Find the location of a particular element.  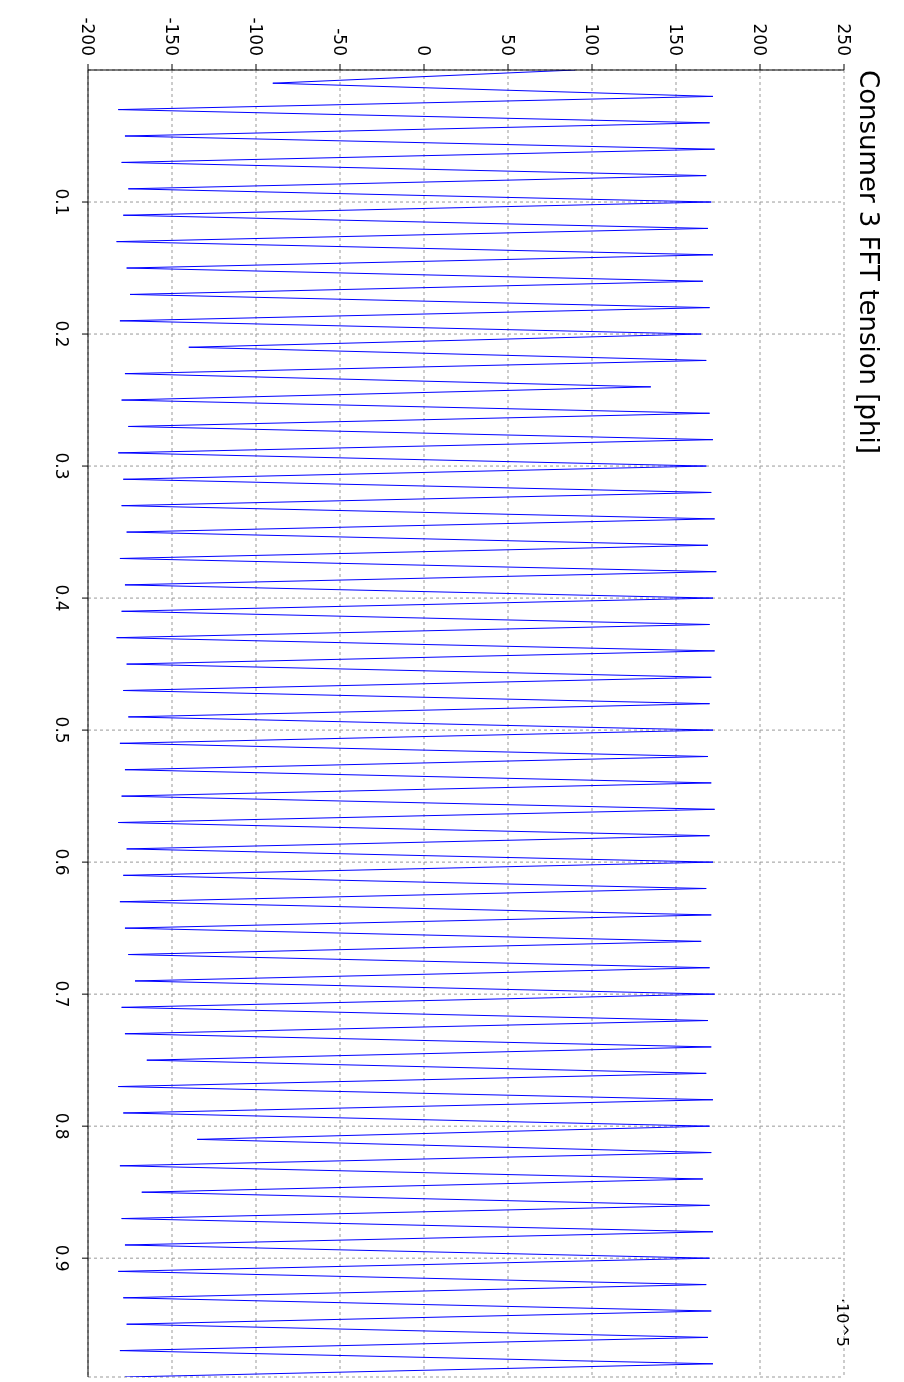

y-tick-label: 0.7 is located at coordinates (62, 994).